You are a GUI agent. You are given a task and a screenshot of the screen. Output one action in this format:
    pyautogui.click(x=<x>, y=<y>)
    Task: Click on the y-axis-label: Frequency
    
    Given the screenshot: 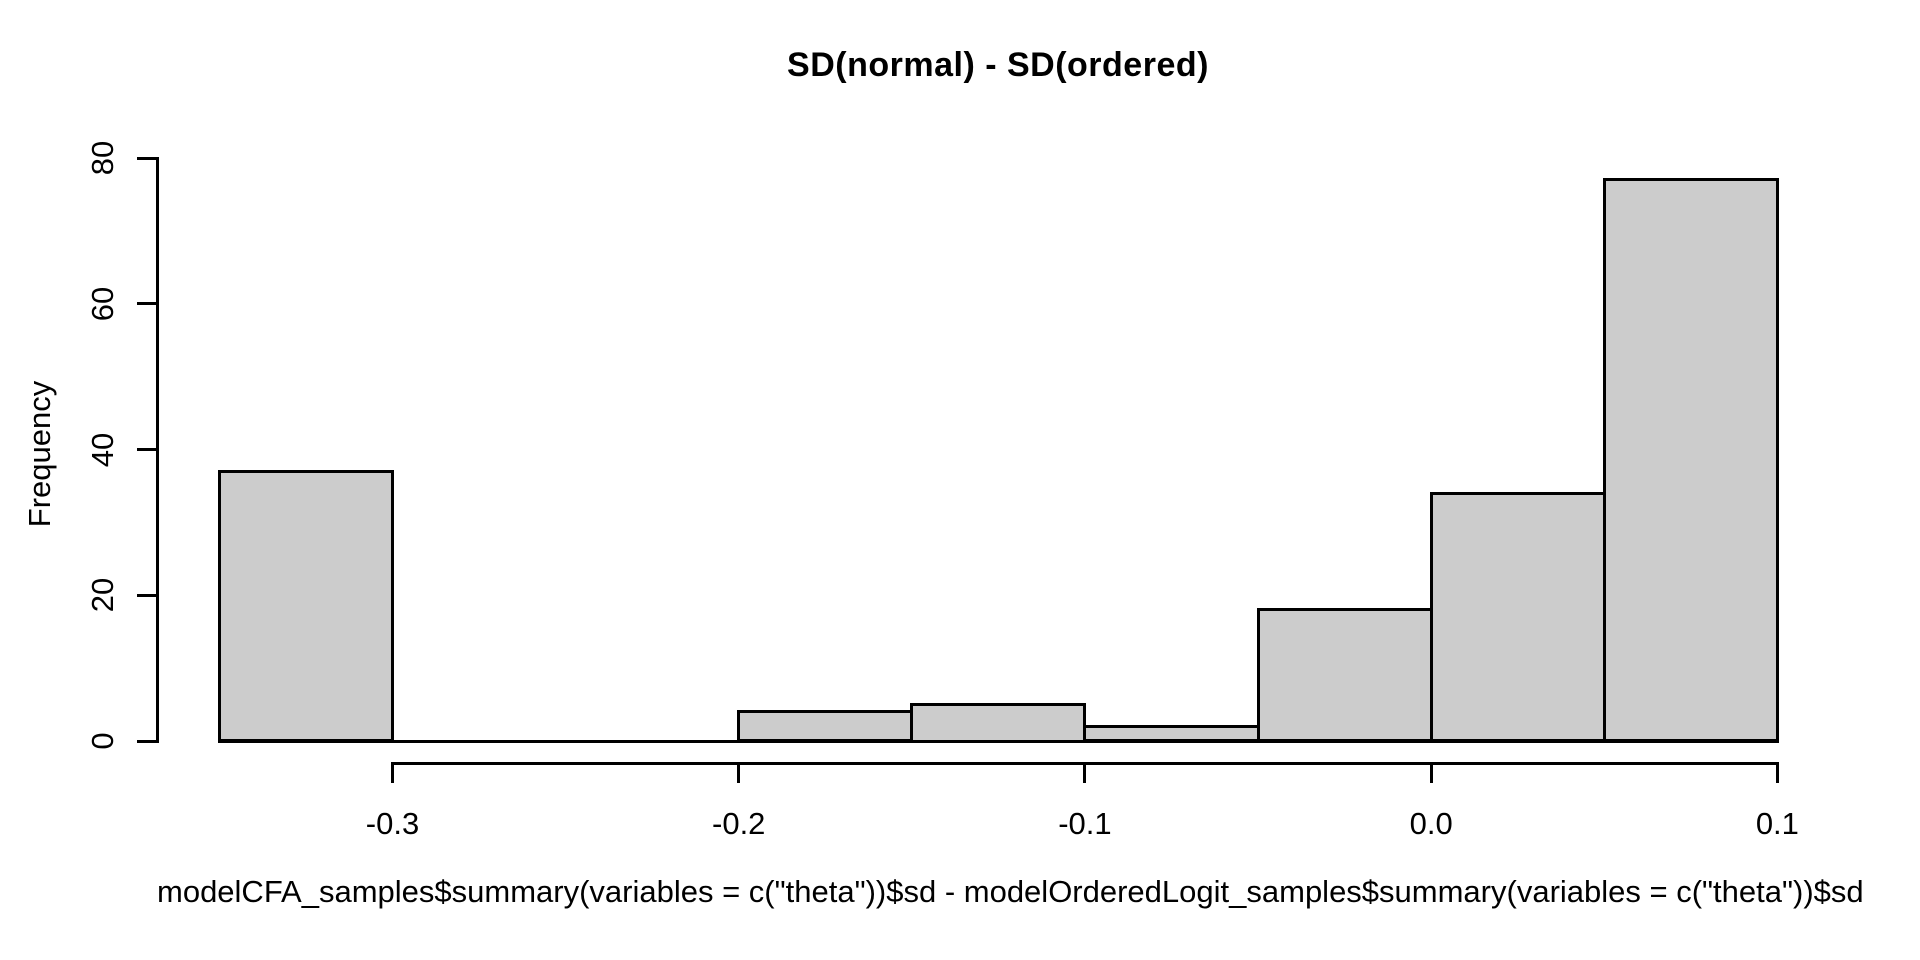 What is the action you would take?
    pyautogui.click(x=39, y=454)
    